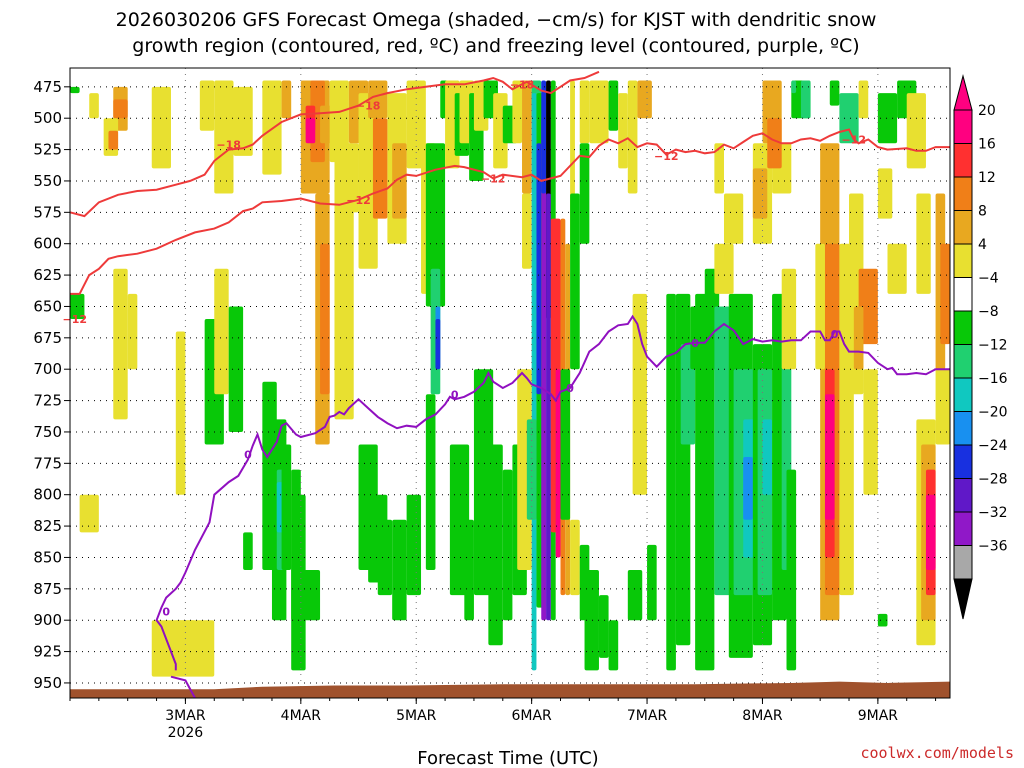 The width and height of the screenshot is (1024, 768). Describe the element at coordinates (993, 513) in the screenshot. I see `colorbar-label: −32` at that location.